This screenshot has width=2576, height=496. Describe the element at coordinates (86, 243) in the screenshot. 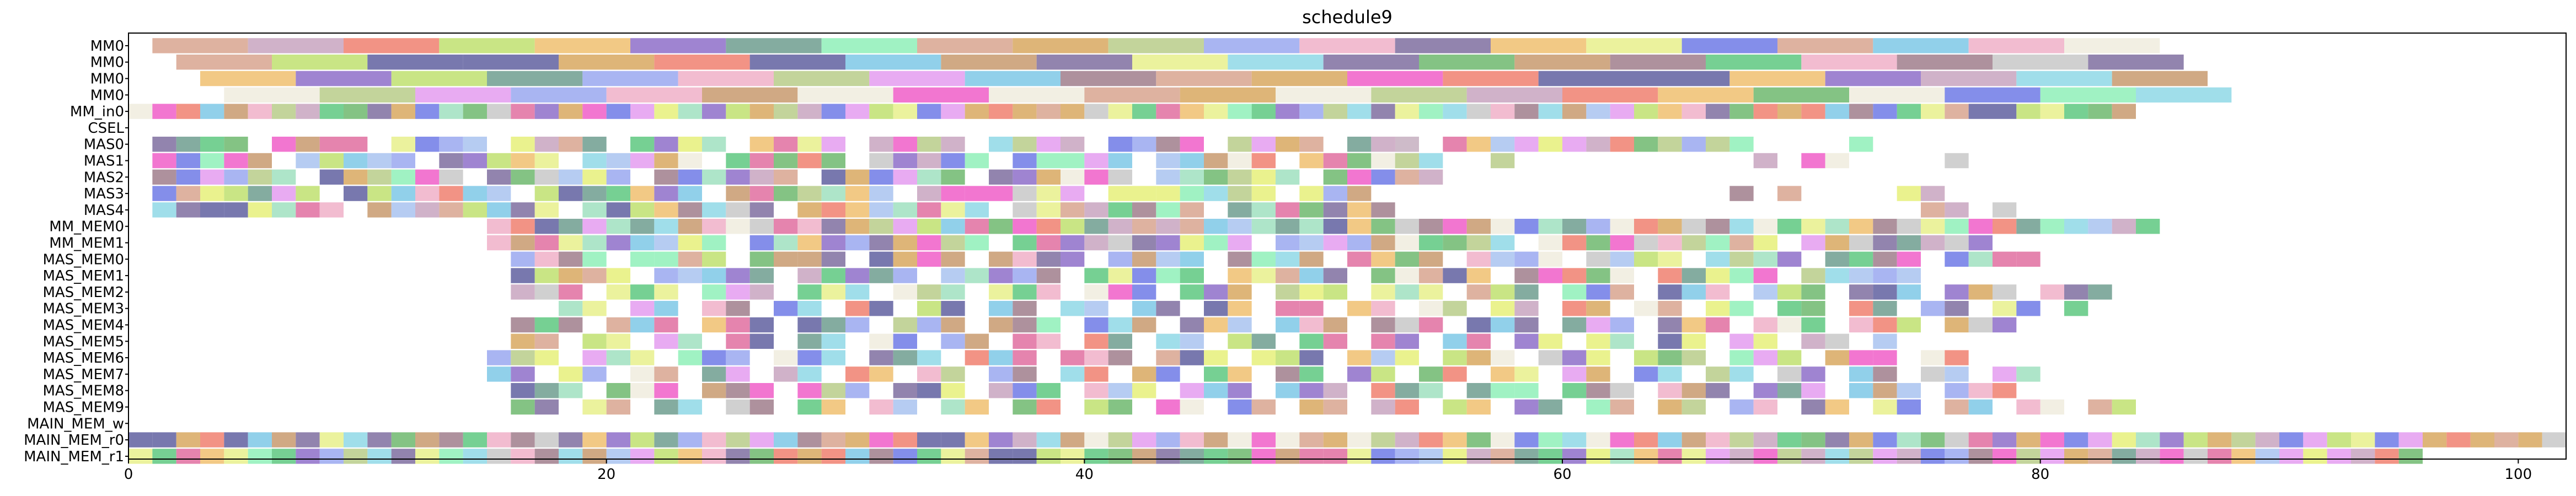

I see `lane-label: MM_MEM1` at that location.